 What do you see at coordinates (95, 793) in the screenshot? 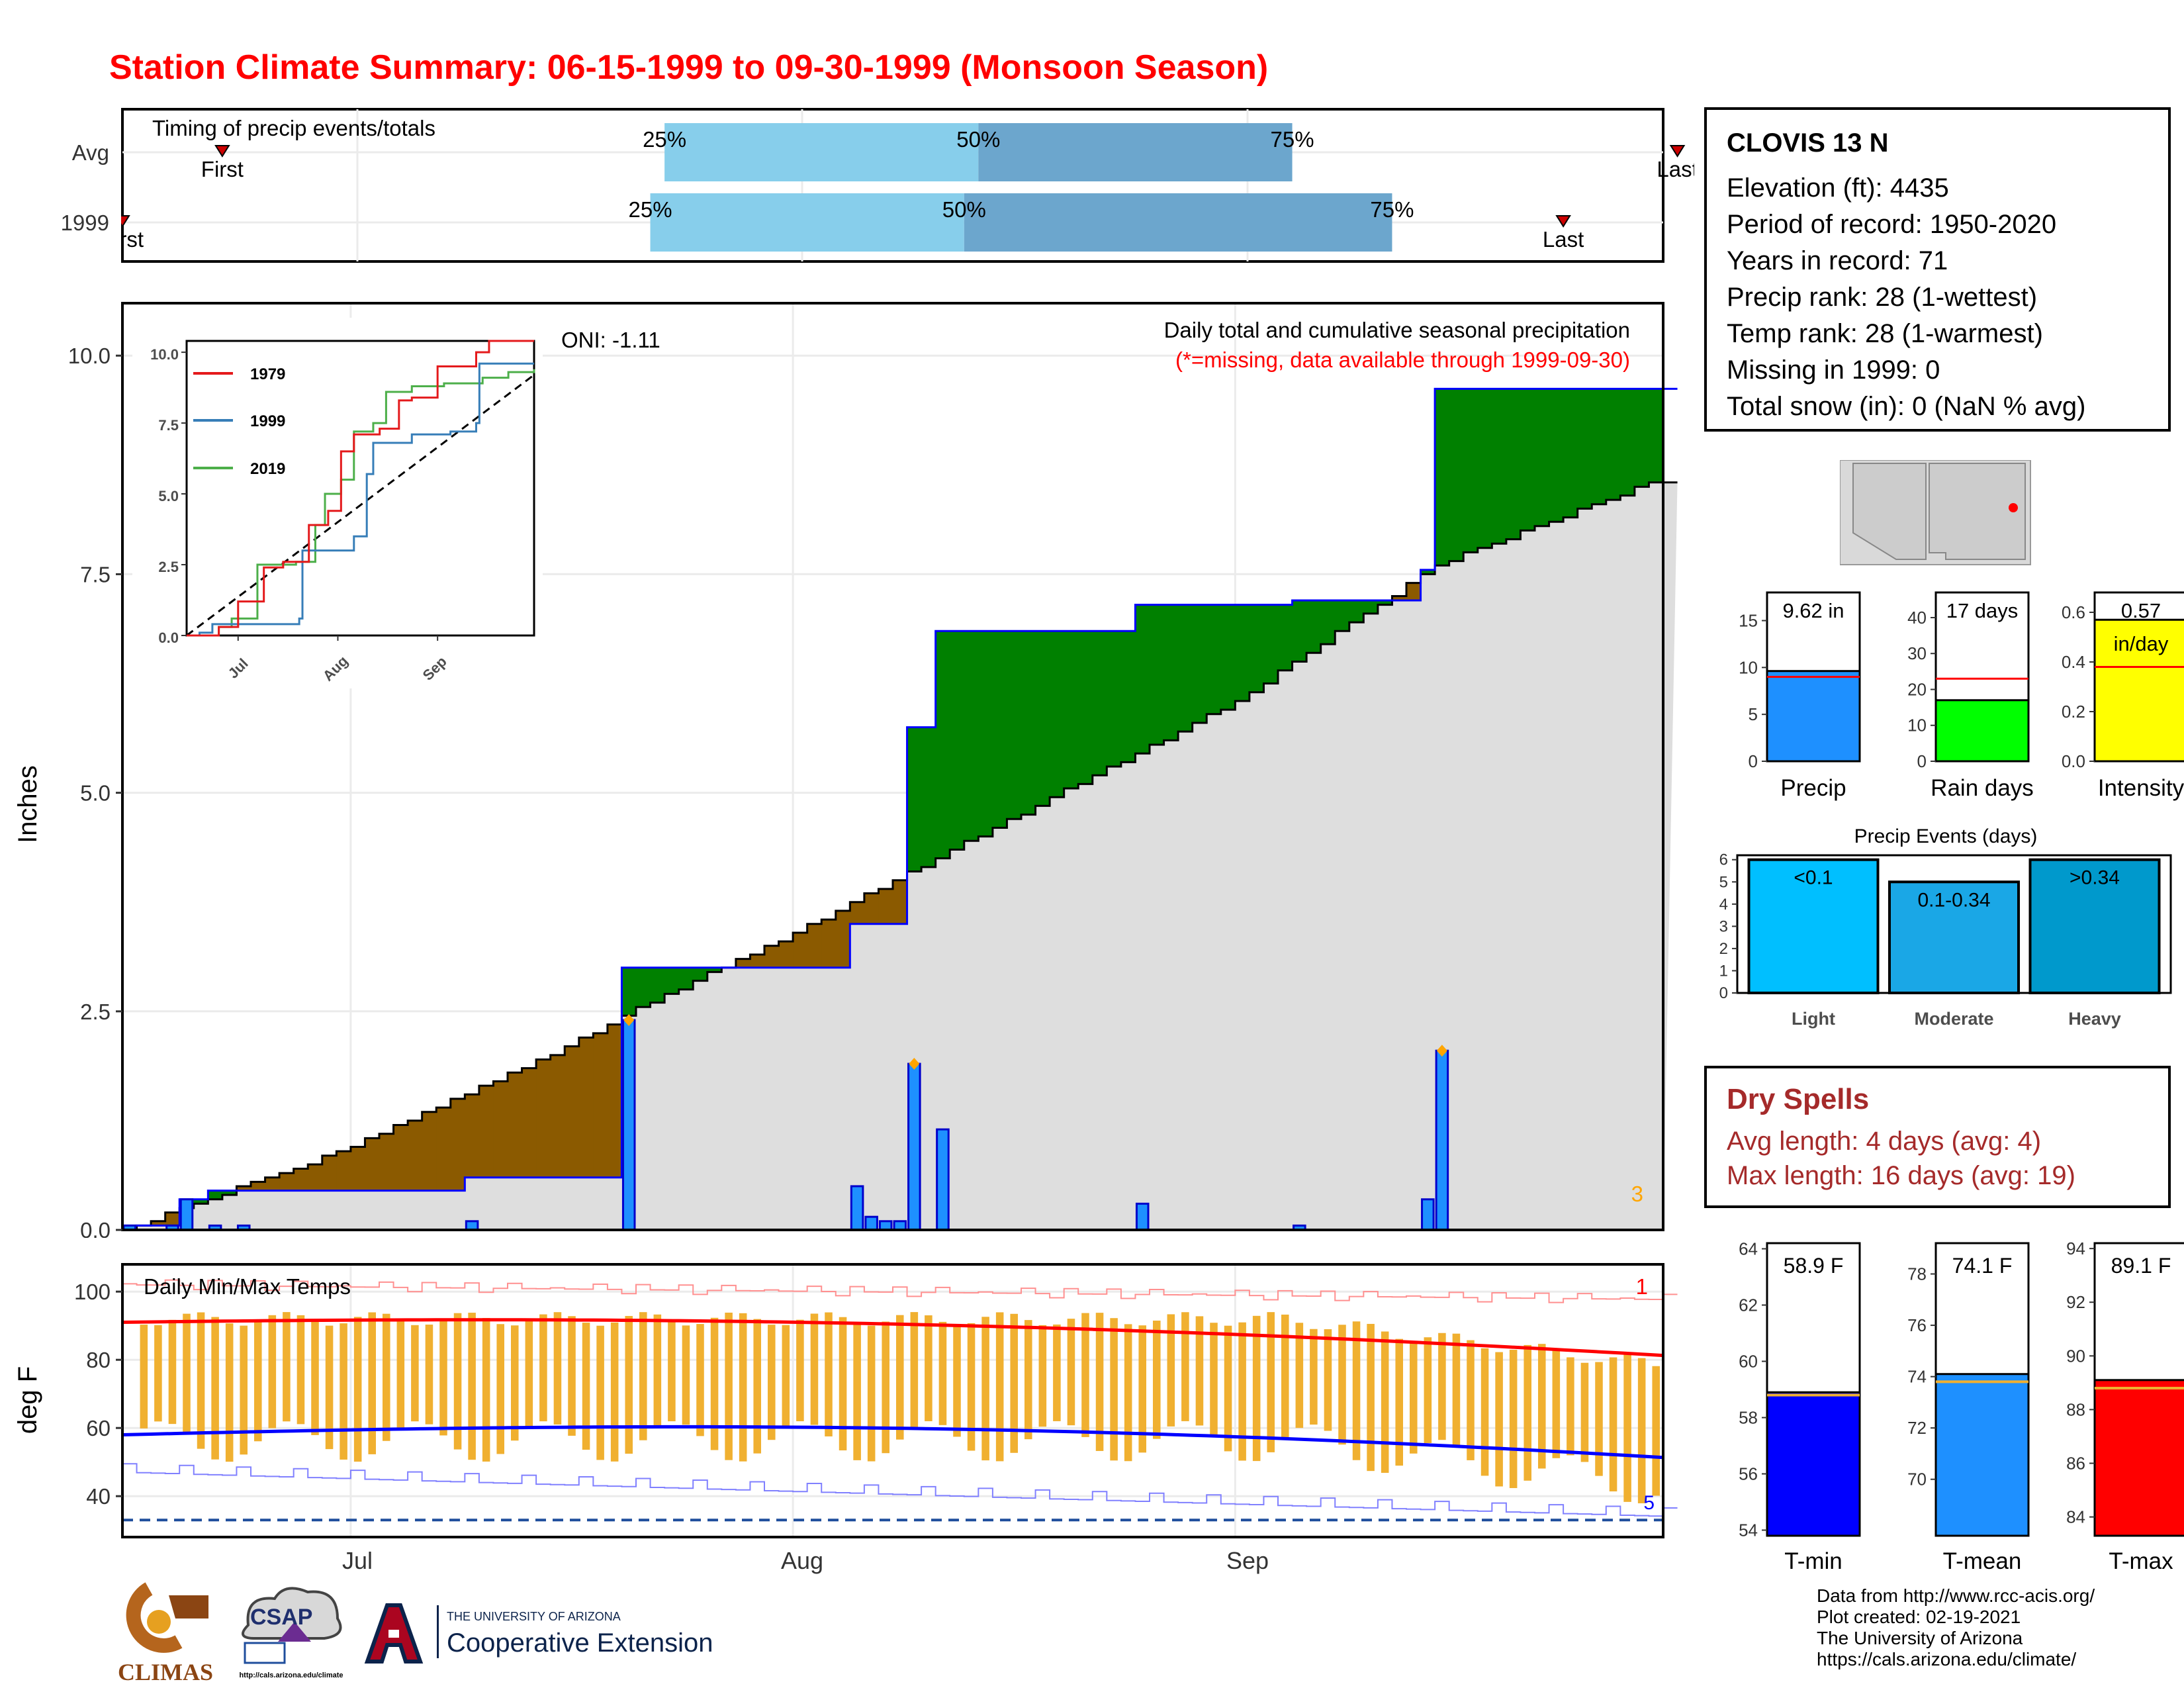
I see `precip-ytick-label: 5.0` at bounding box center [95, 793].